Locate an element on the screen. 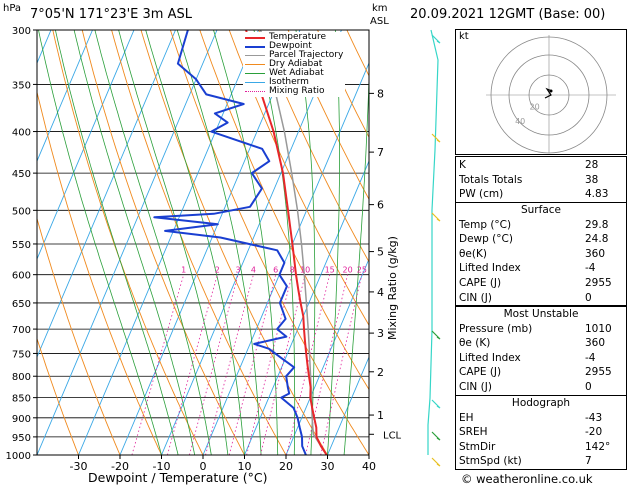 Image resolution: width=629 pixels, height=486 pixels. unstable-label: θe (K) is located at coordinates (475, 343).